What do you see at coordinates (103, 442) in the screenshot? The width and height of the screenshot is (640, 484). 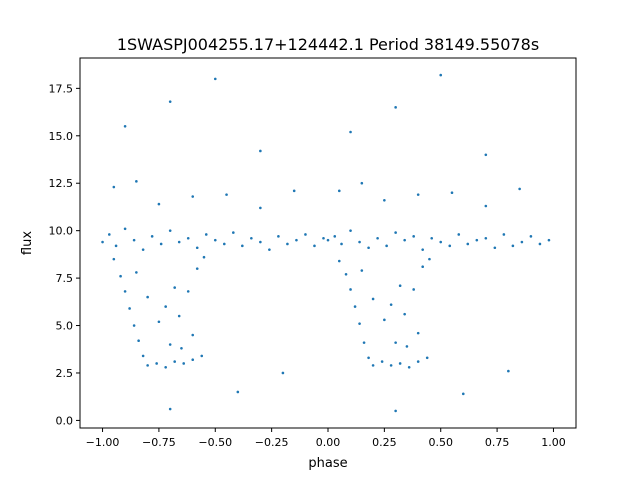 I see `x-tick-label: −1.00` at bounding box center [103, 442].